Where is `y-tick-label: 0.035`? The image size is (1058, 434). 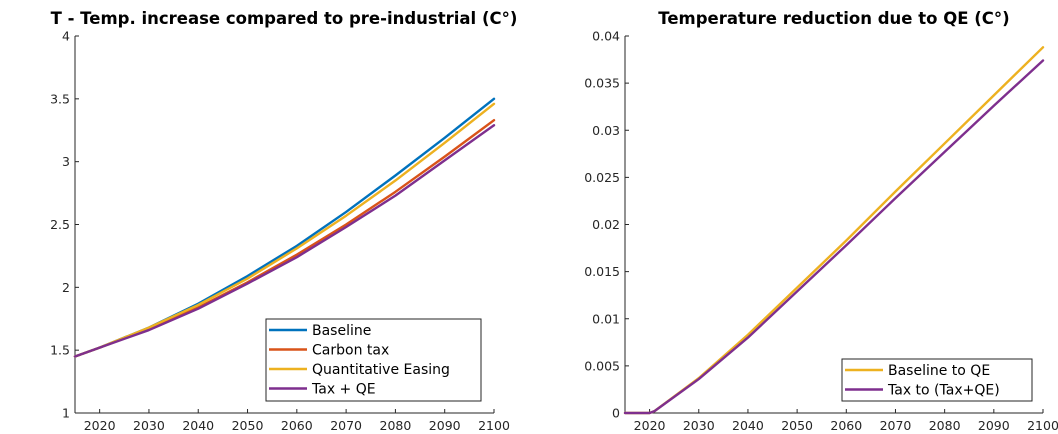
y-tick-label: 0.035 is located at coordinates (602, 83).